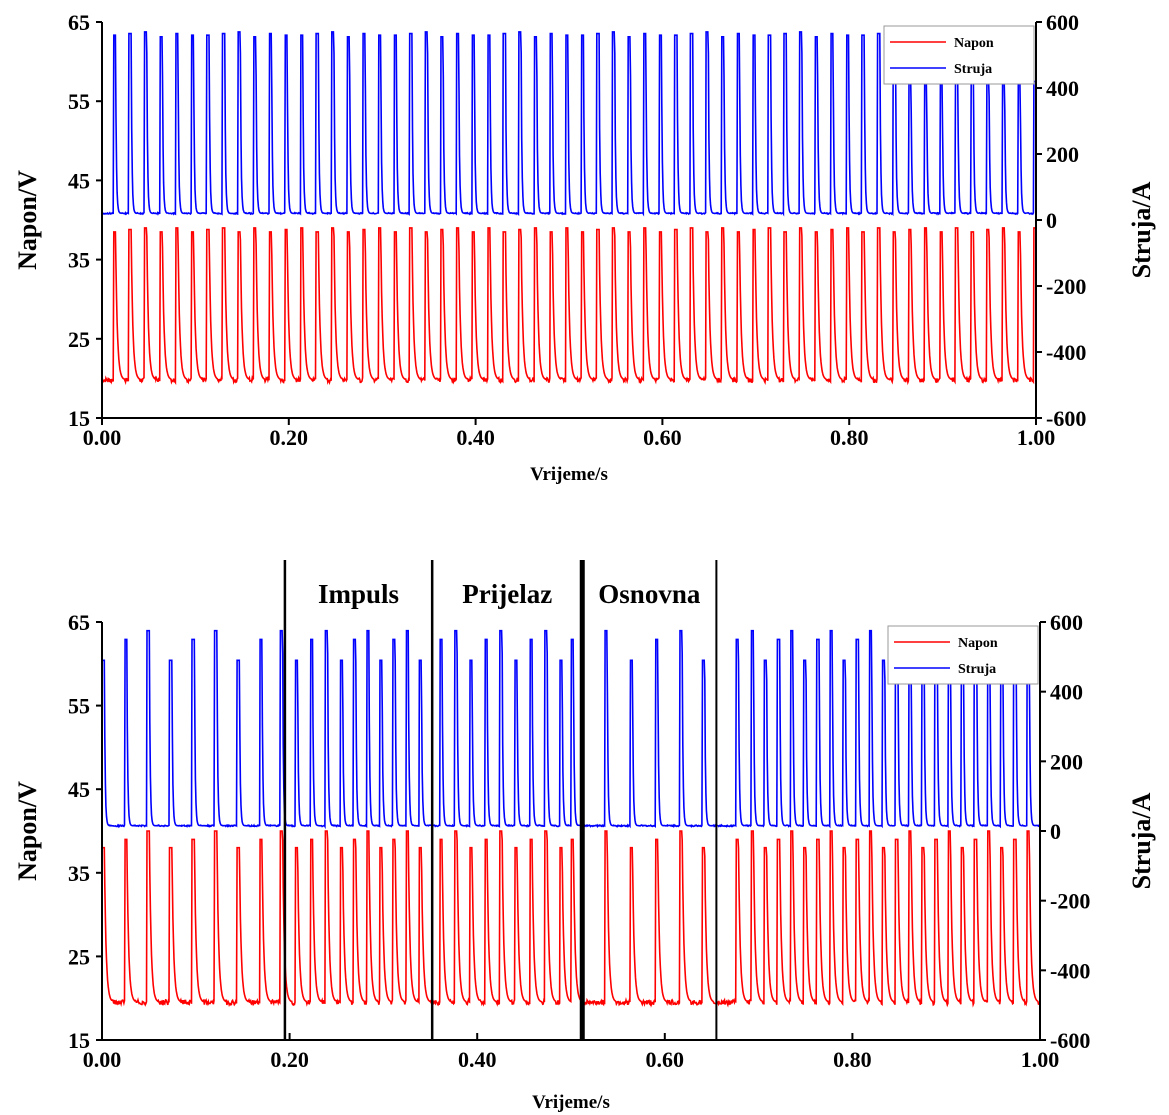  Describe the element at coordinates (649, 594) in the screenshot. I see `region-label-osnovna: Osnovna` at that location.